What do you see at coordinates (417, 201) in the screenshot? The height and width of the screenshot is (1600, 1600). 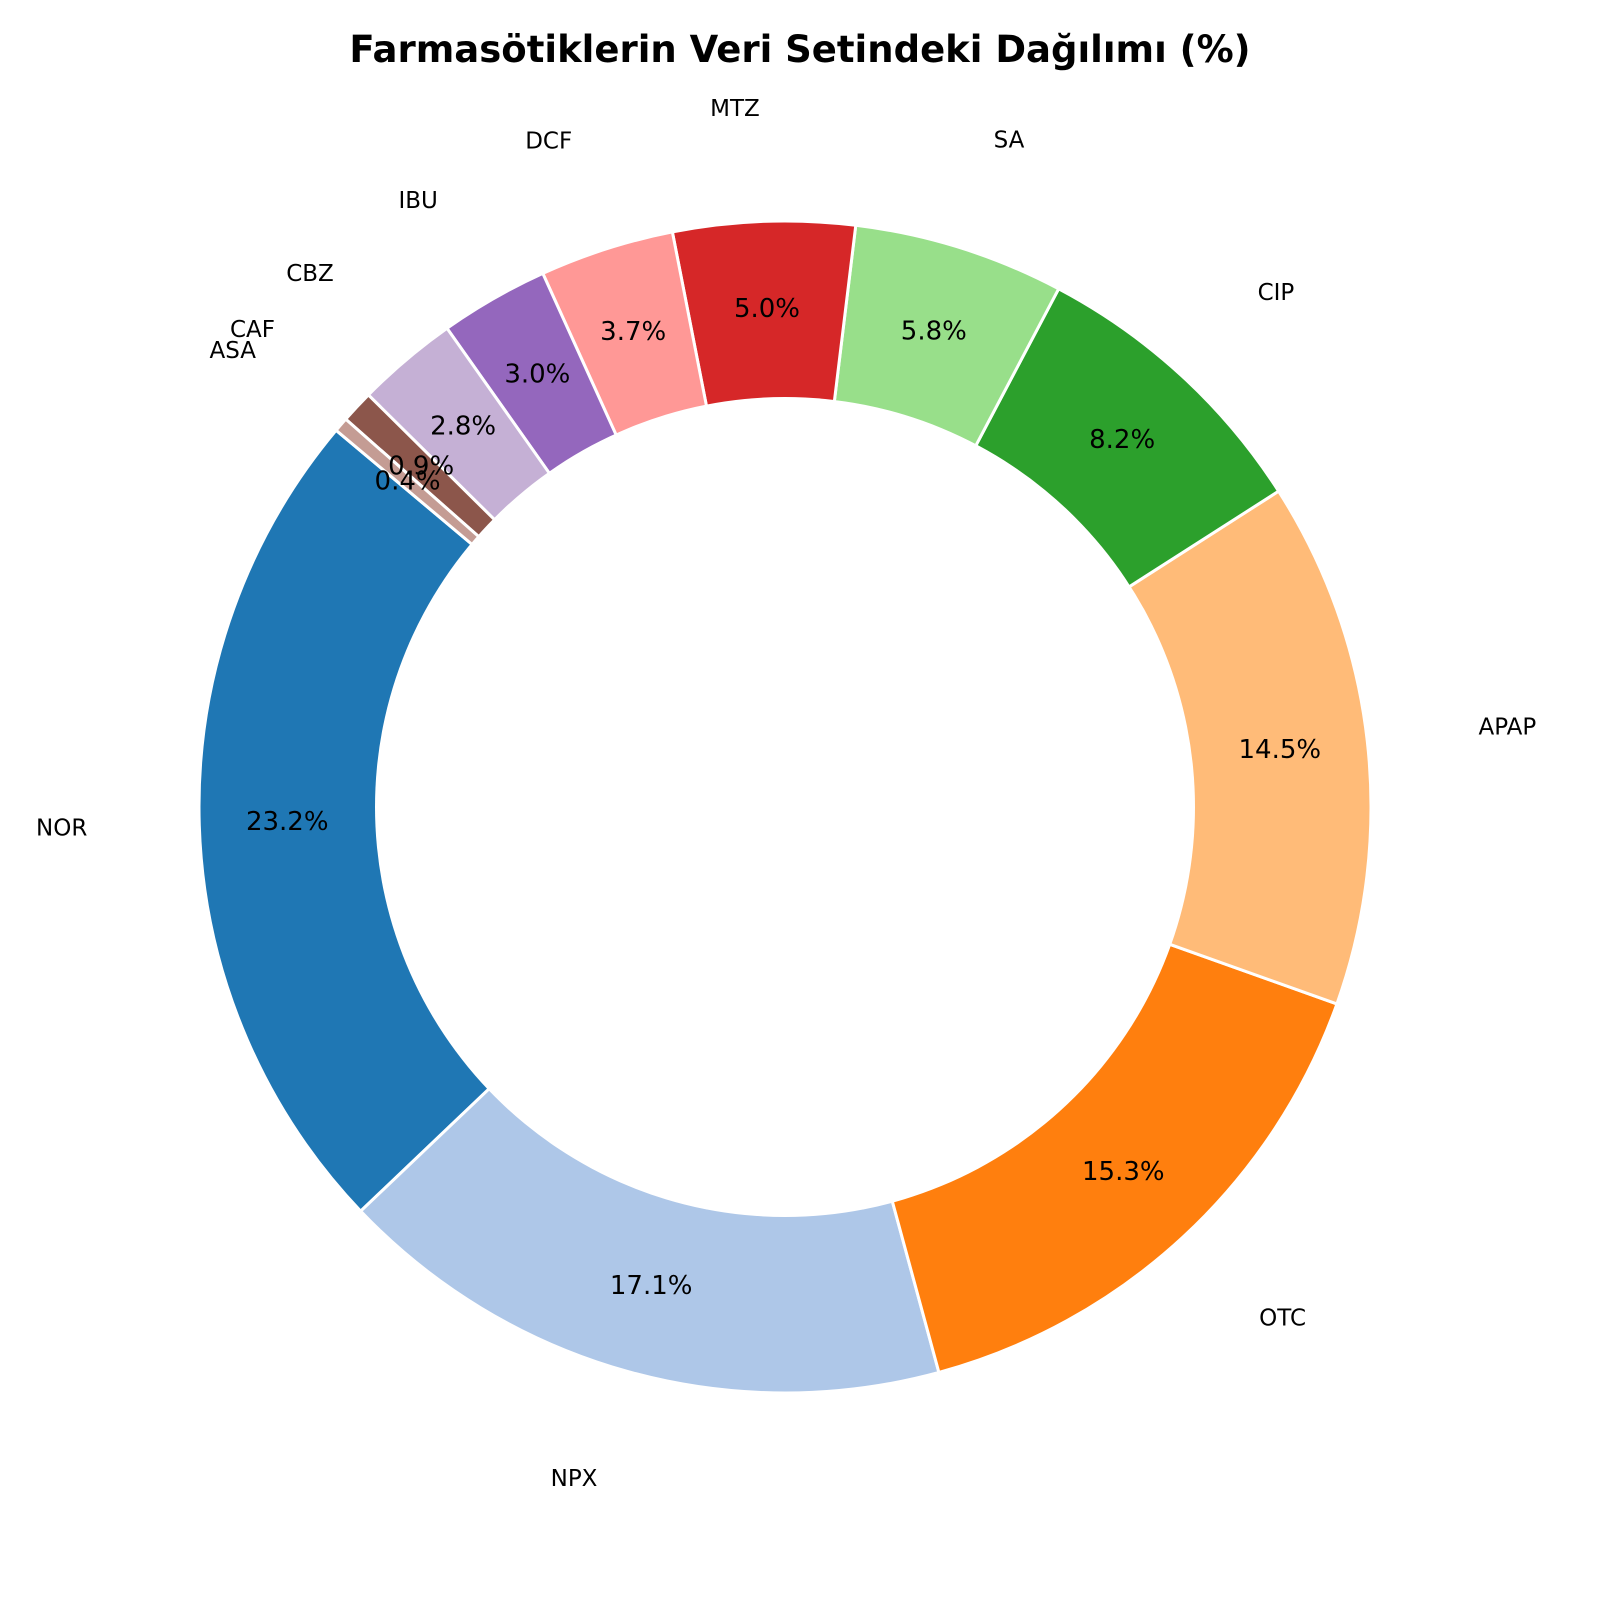 I see `category-label-ibu: IBU` at bounding box center [417, 201].